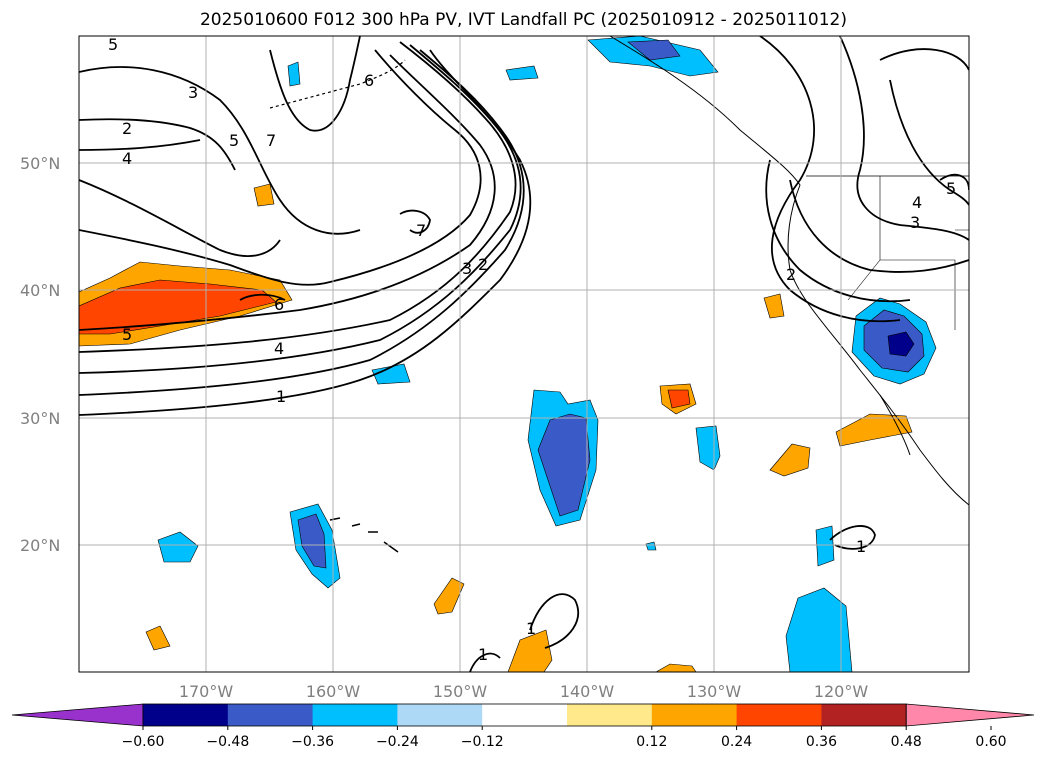 The width and height of the screenshot is (1047, 765). I want to click on colorbar-tick-label: 0.60, so click(990, 742).